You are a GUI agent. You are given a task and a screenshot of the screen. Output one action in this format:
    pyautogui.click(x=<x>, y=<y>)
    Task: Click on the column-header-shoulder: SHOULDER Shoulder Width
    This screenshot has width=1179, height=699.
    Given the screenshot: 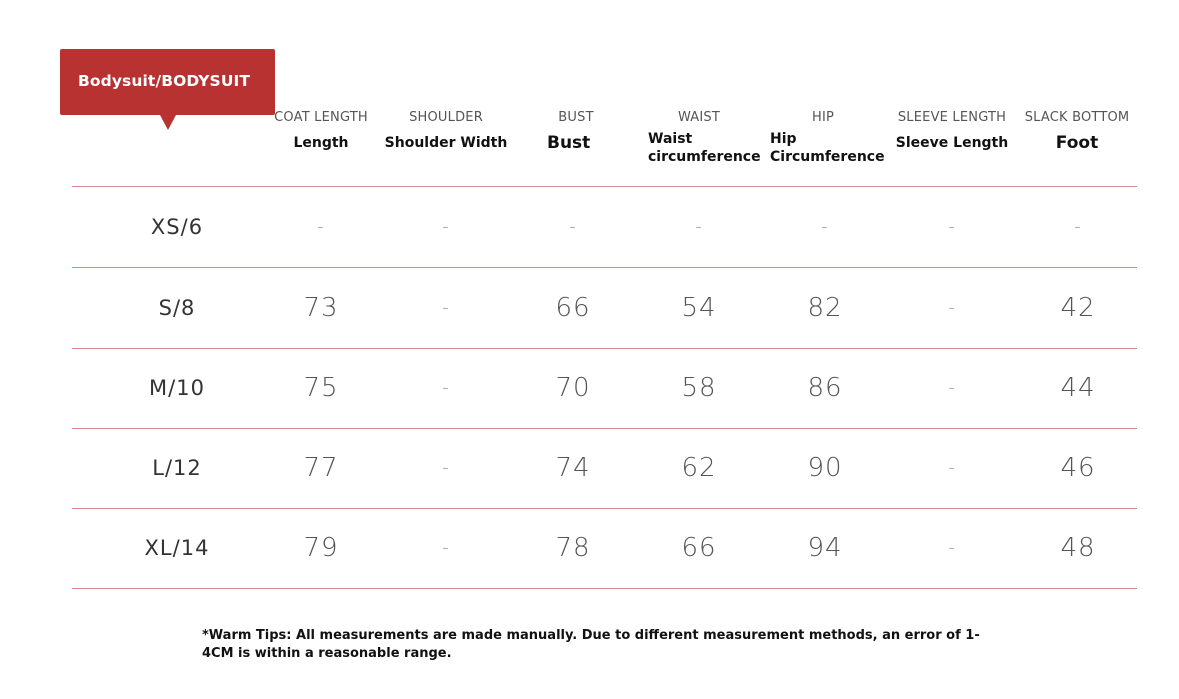 What is the action you would take?
    pyautogui.click(x=446, y=130)
    